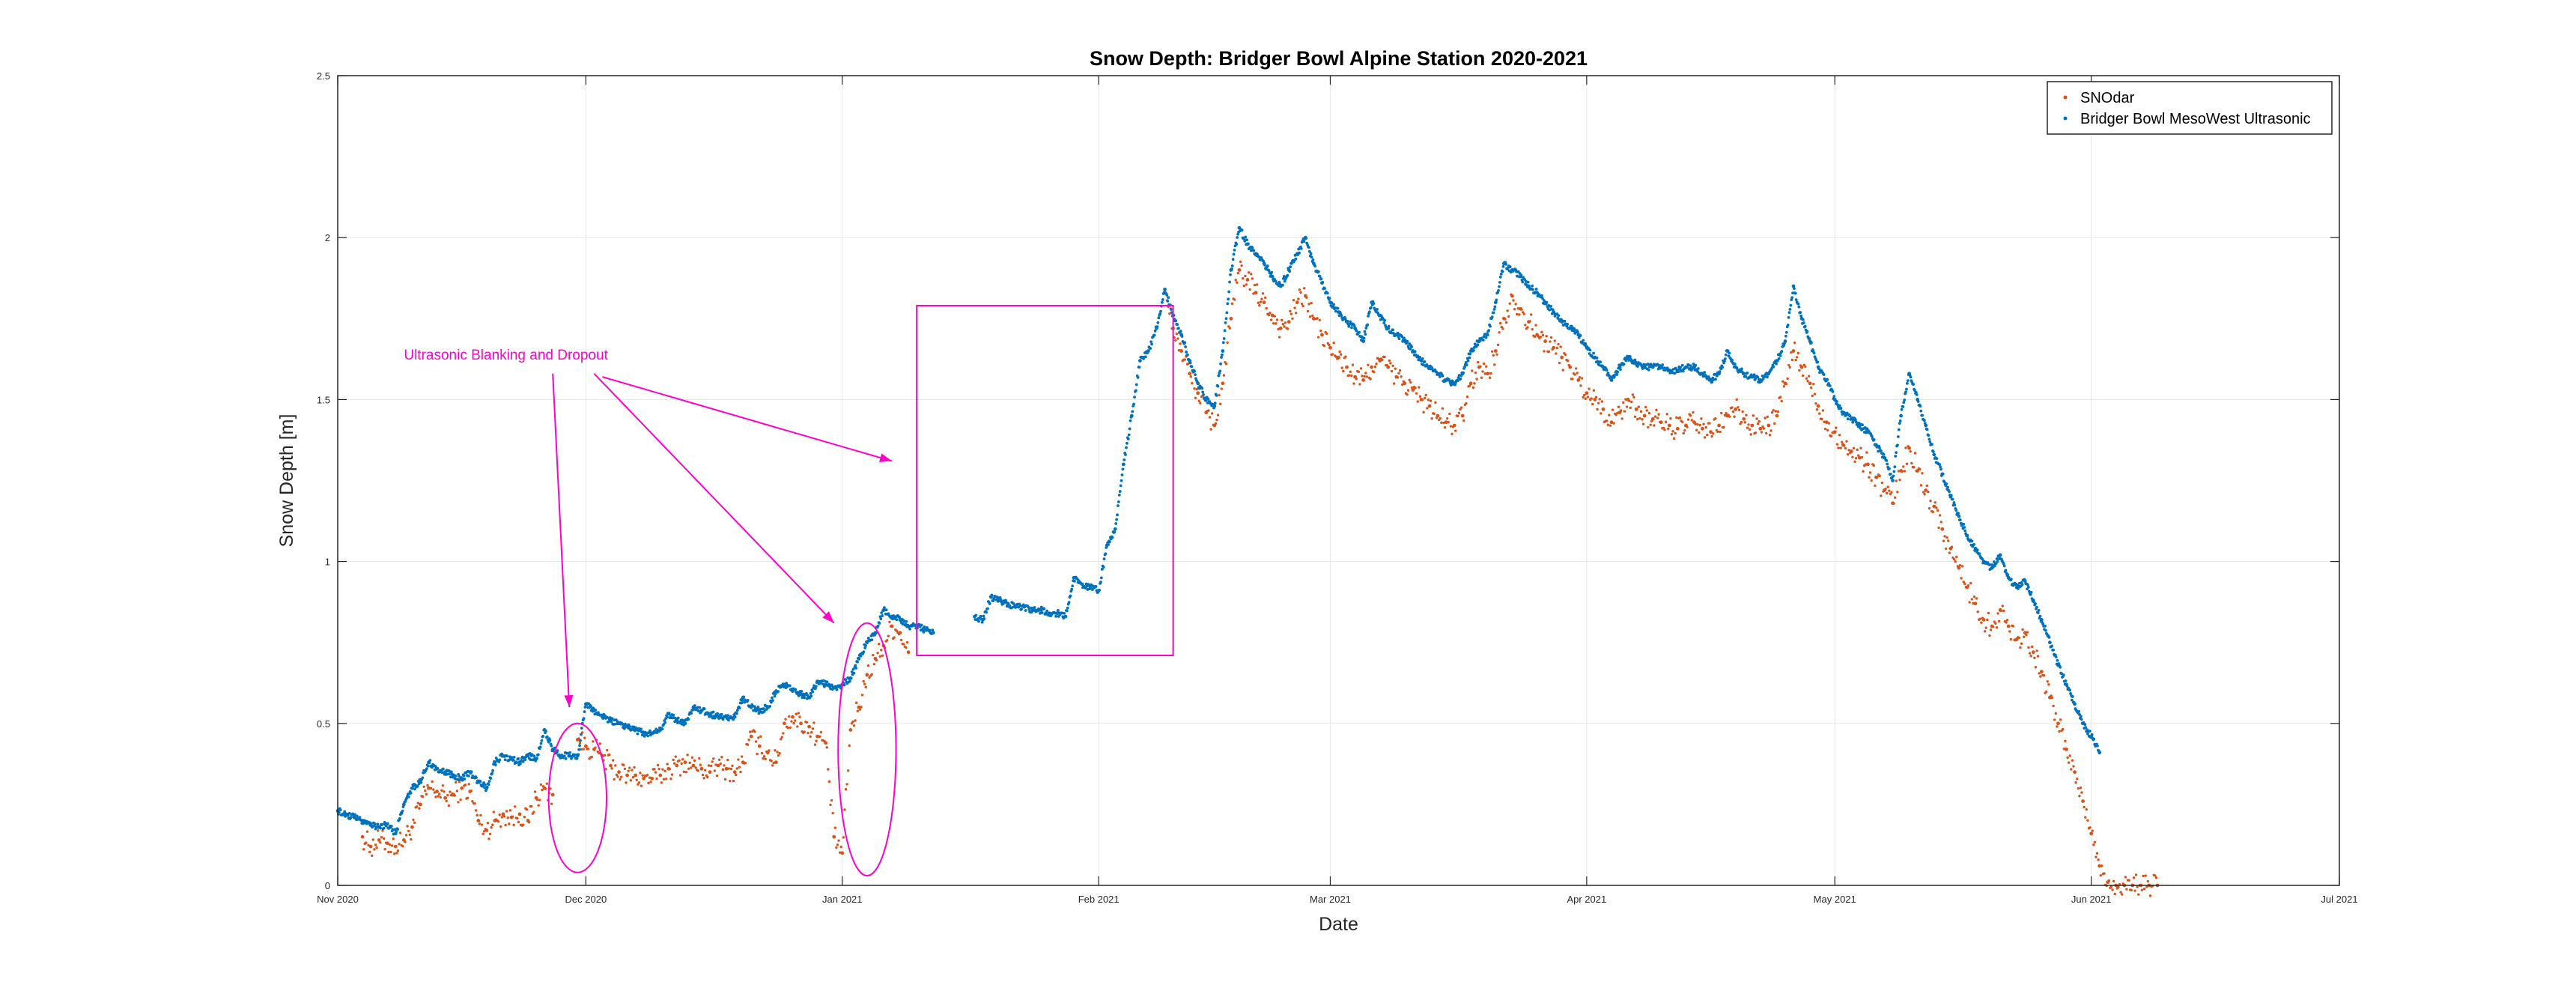  What do you see at coordinates (569, 701) in the screenshot?
I see `annotation-arrowhead` at bounding box center [569, 701].